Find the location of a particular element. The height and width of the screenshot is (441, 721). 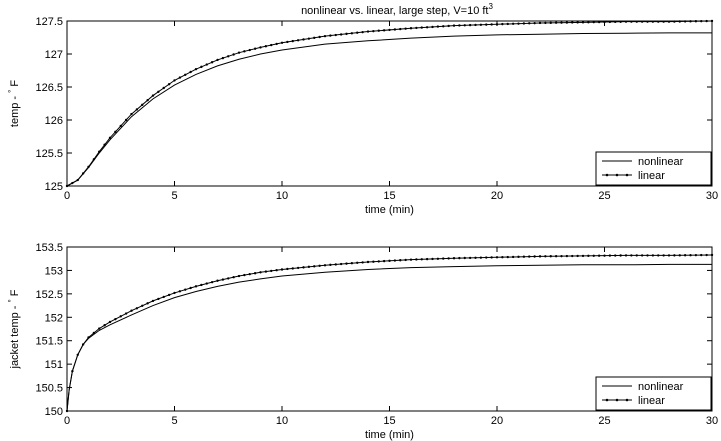

chart-title-superscript: 3 is located at coordinates (490, 6).